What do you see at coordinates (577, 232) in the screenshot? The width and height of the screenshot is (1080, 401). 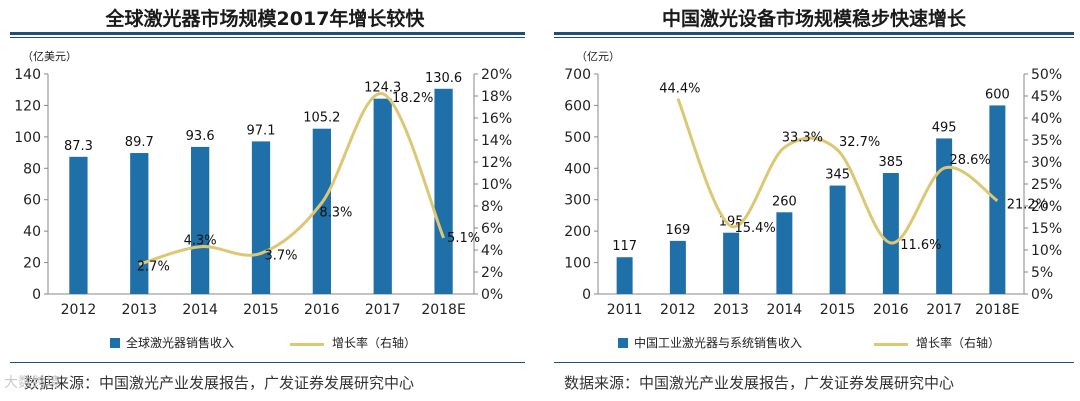 I see `right-left-tick-label: 200` at bounding box center [577, 232].